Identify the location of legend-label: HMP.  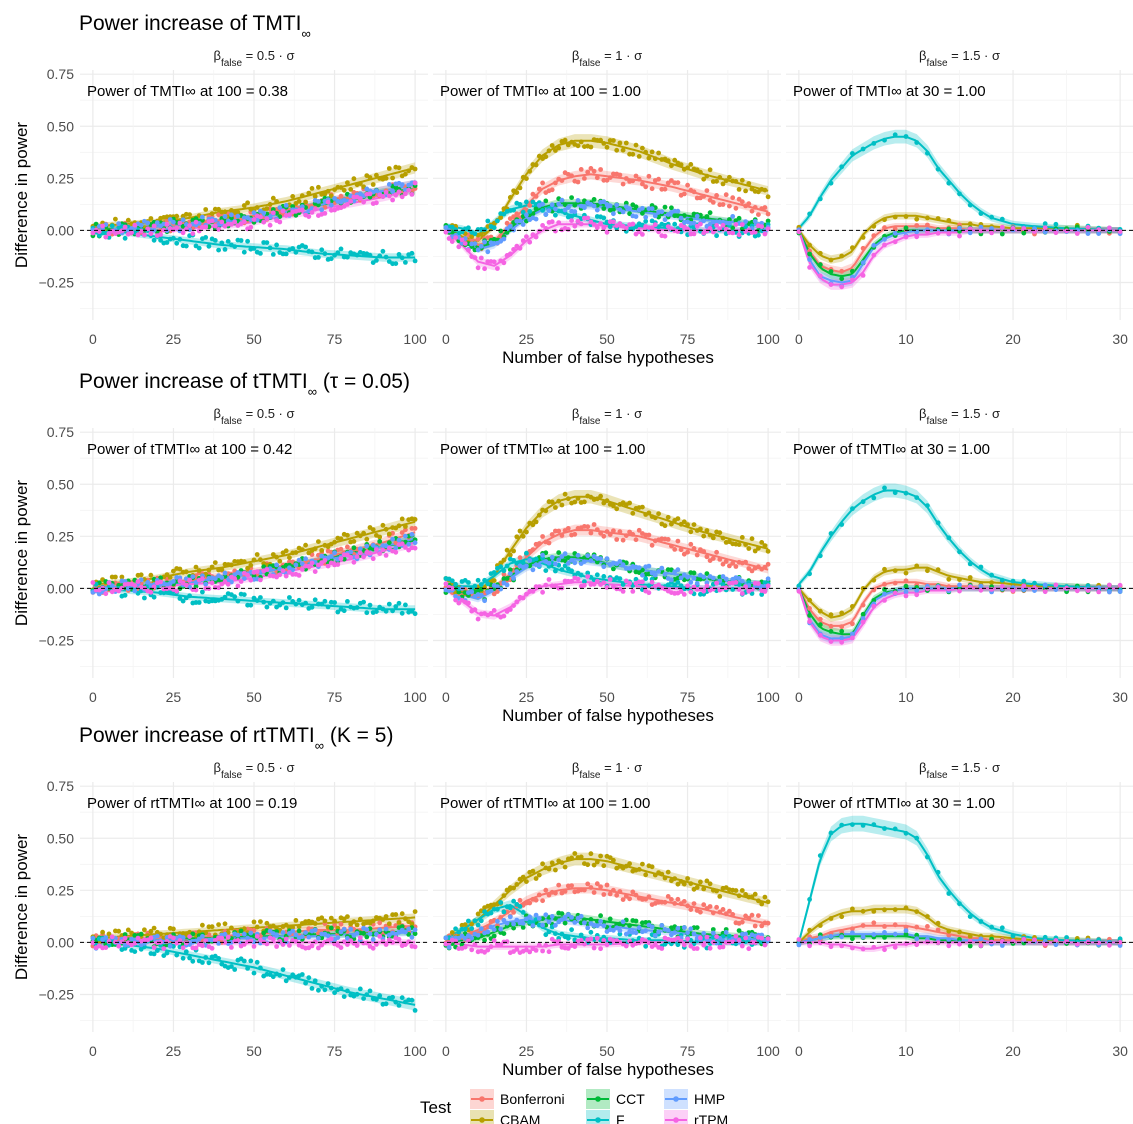
(709, 1099).